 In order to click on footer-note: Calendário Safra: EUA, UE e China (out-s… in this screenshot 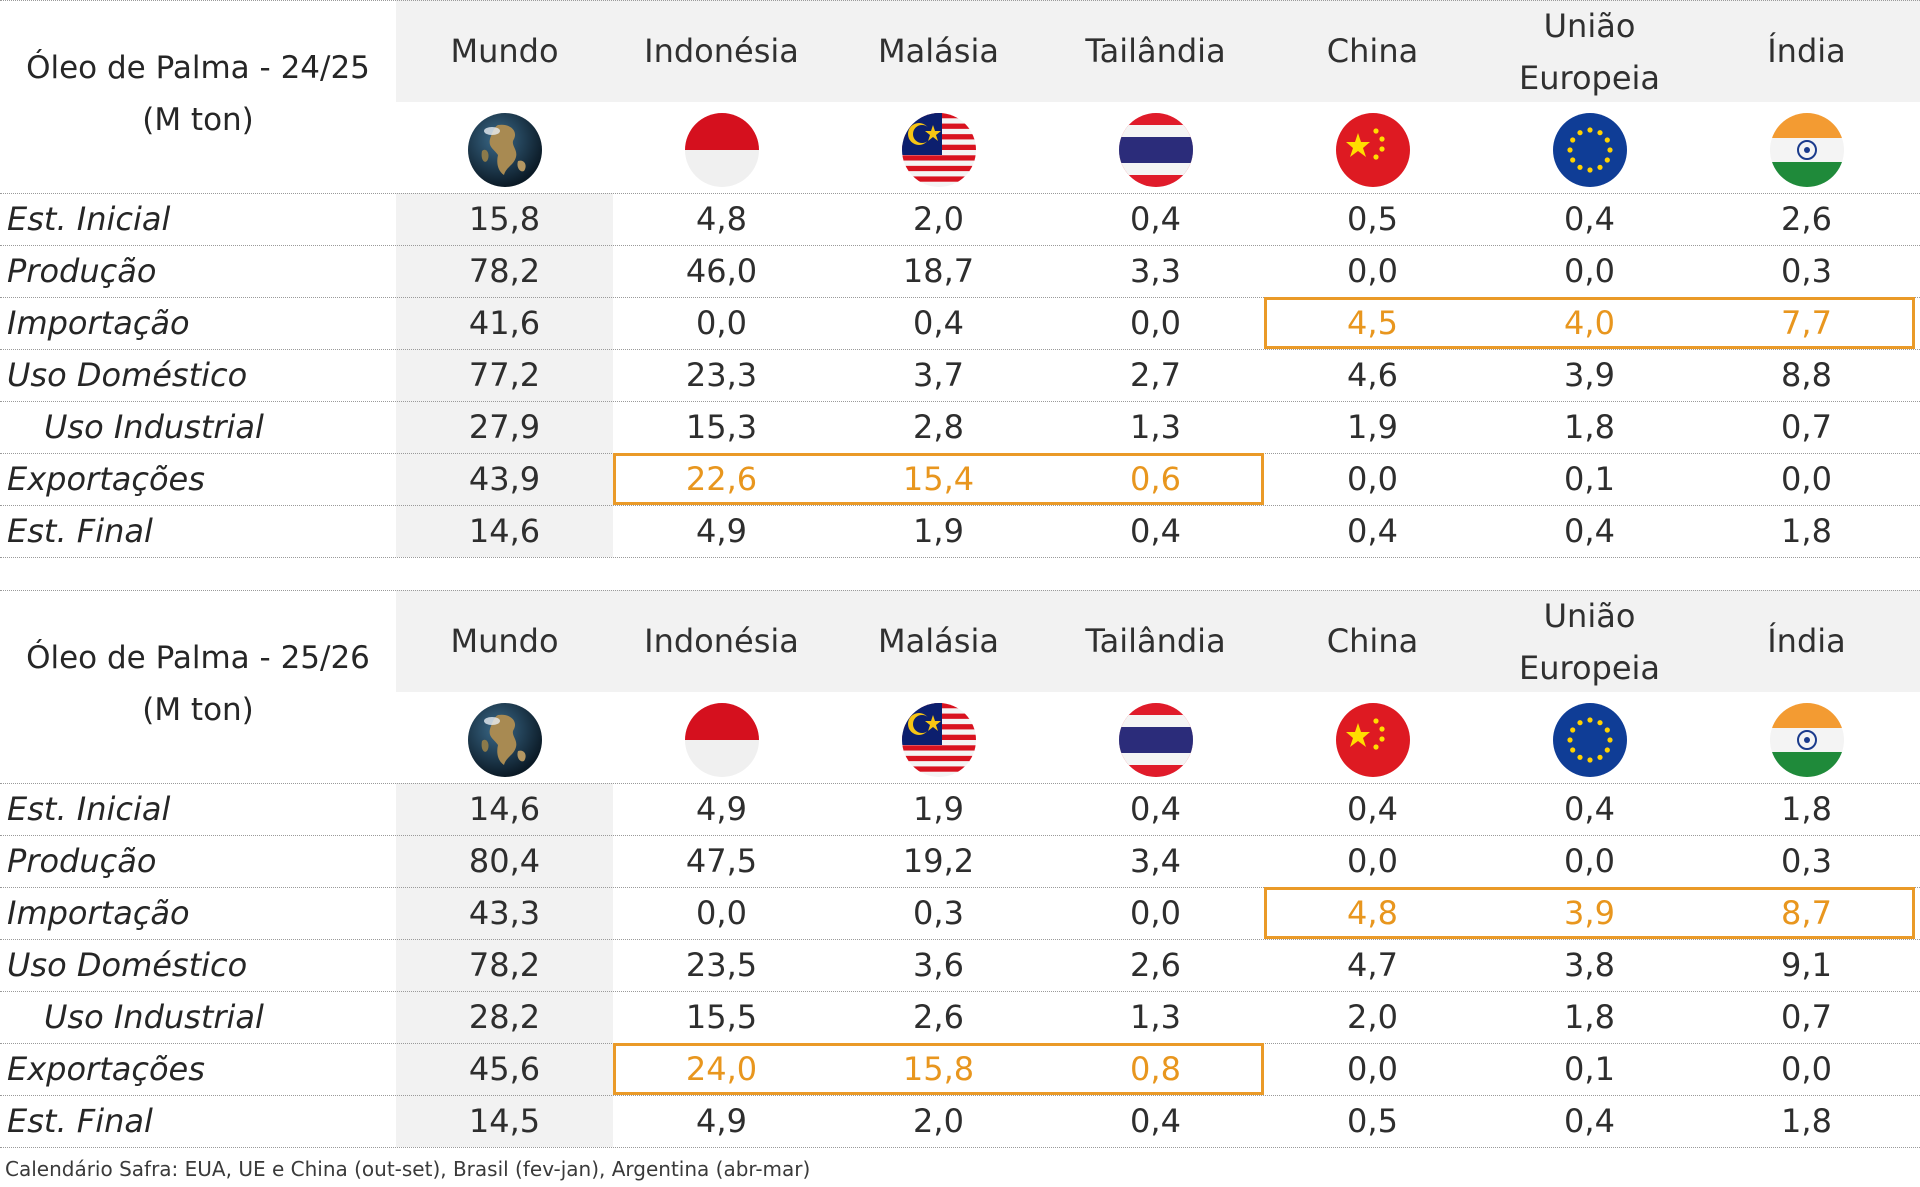, I will do `click(408, 1169)`.